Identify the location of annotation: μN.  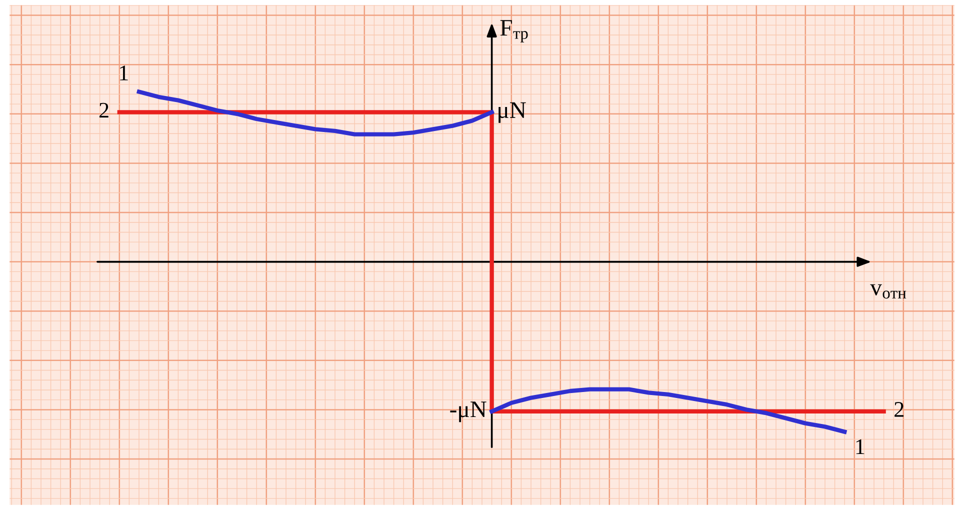
(512, 112).